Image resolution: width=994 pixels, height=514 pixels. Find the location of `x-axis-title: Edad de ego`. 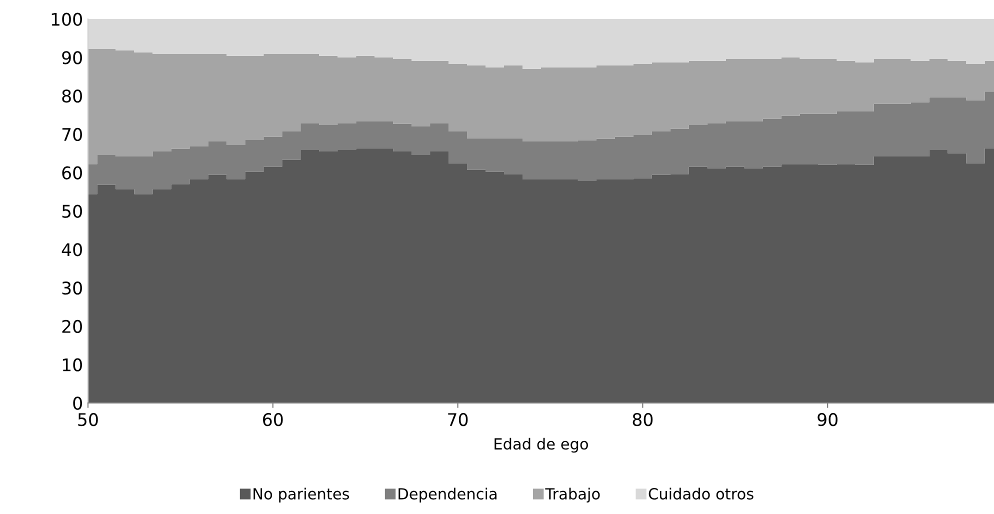

x-axis-title: Edad de ego is located at coordinates (541, 445).